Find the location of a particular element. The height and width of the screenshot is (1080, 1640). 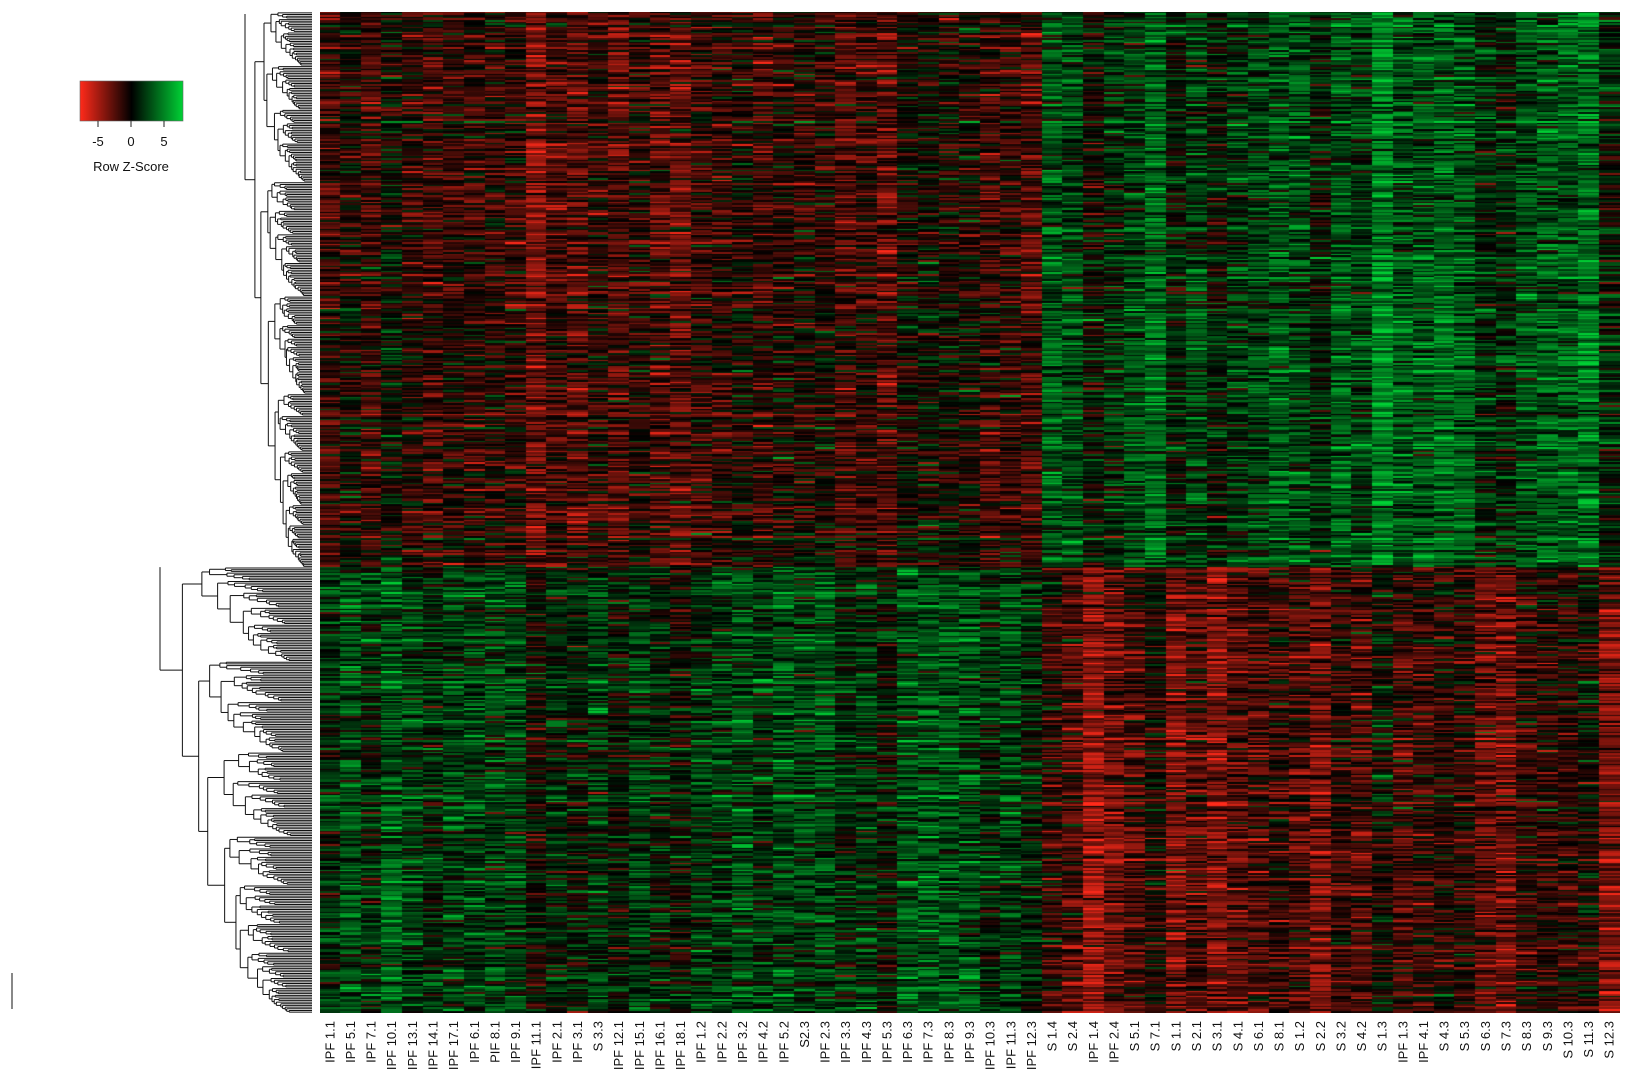

column-label: IPF 10.3 is located at coordinates (990, 1045).